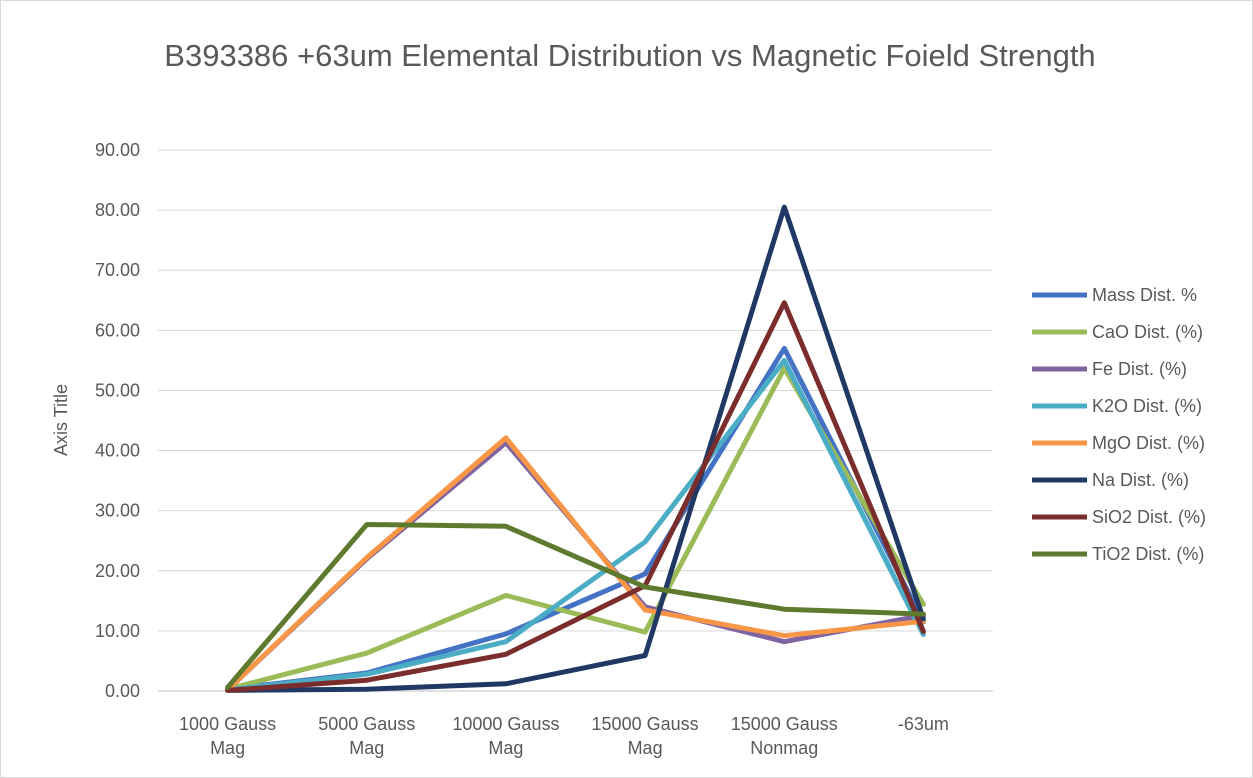 This screenshot has width=1253, height=778. I want to click on series-line, so click(575, 606).